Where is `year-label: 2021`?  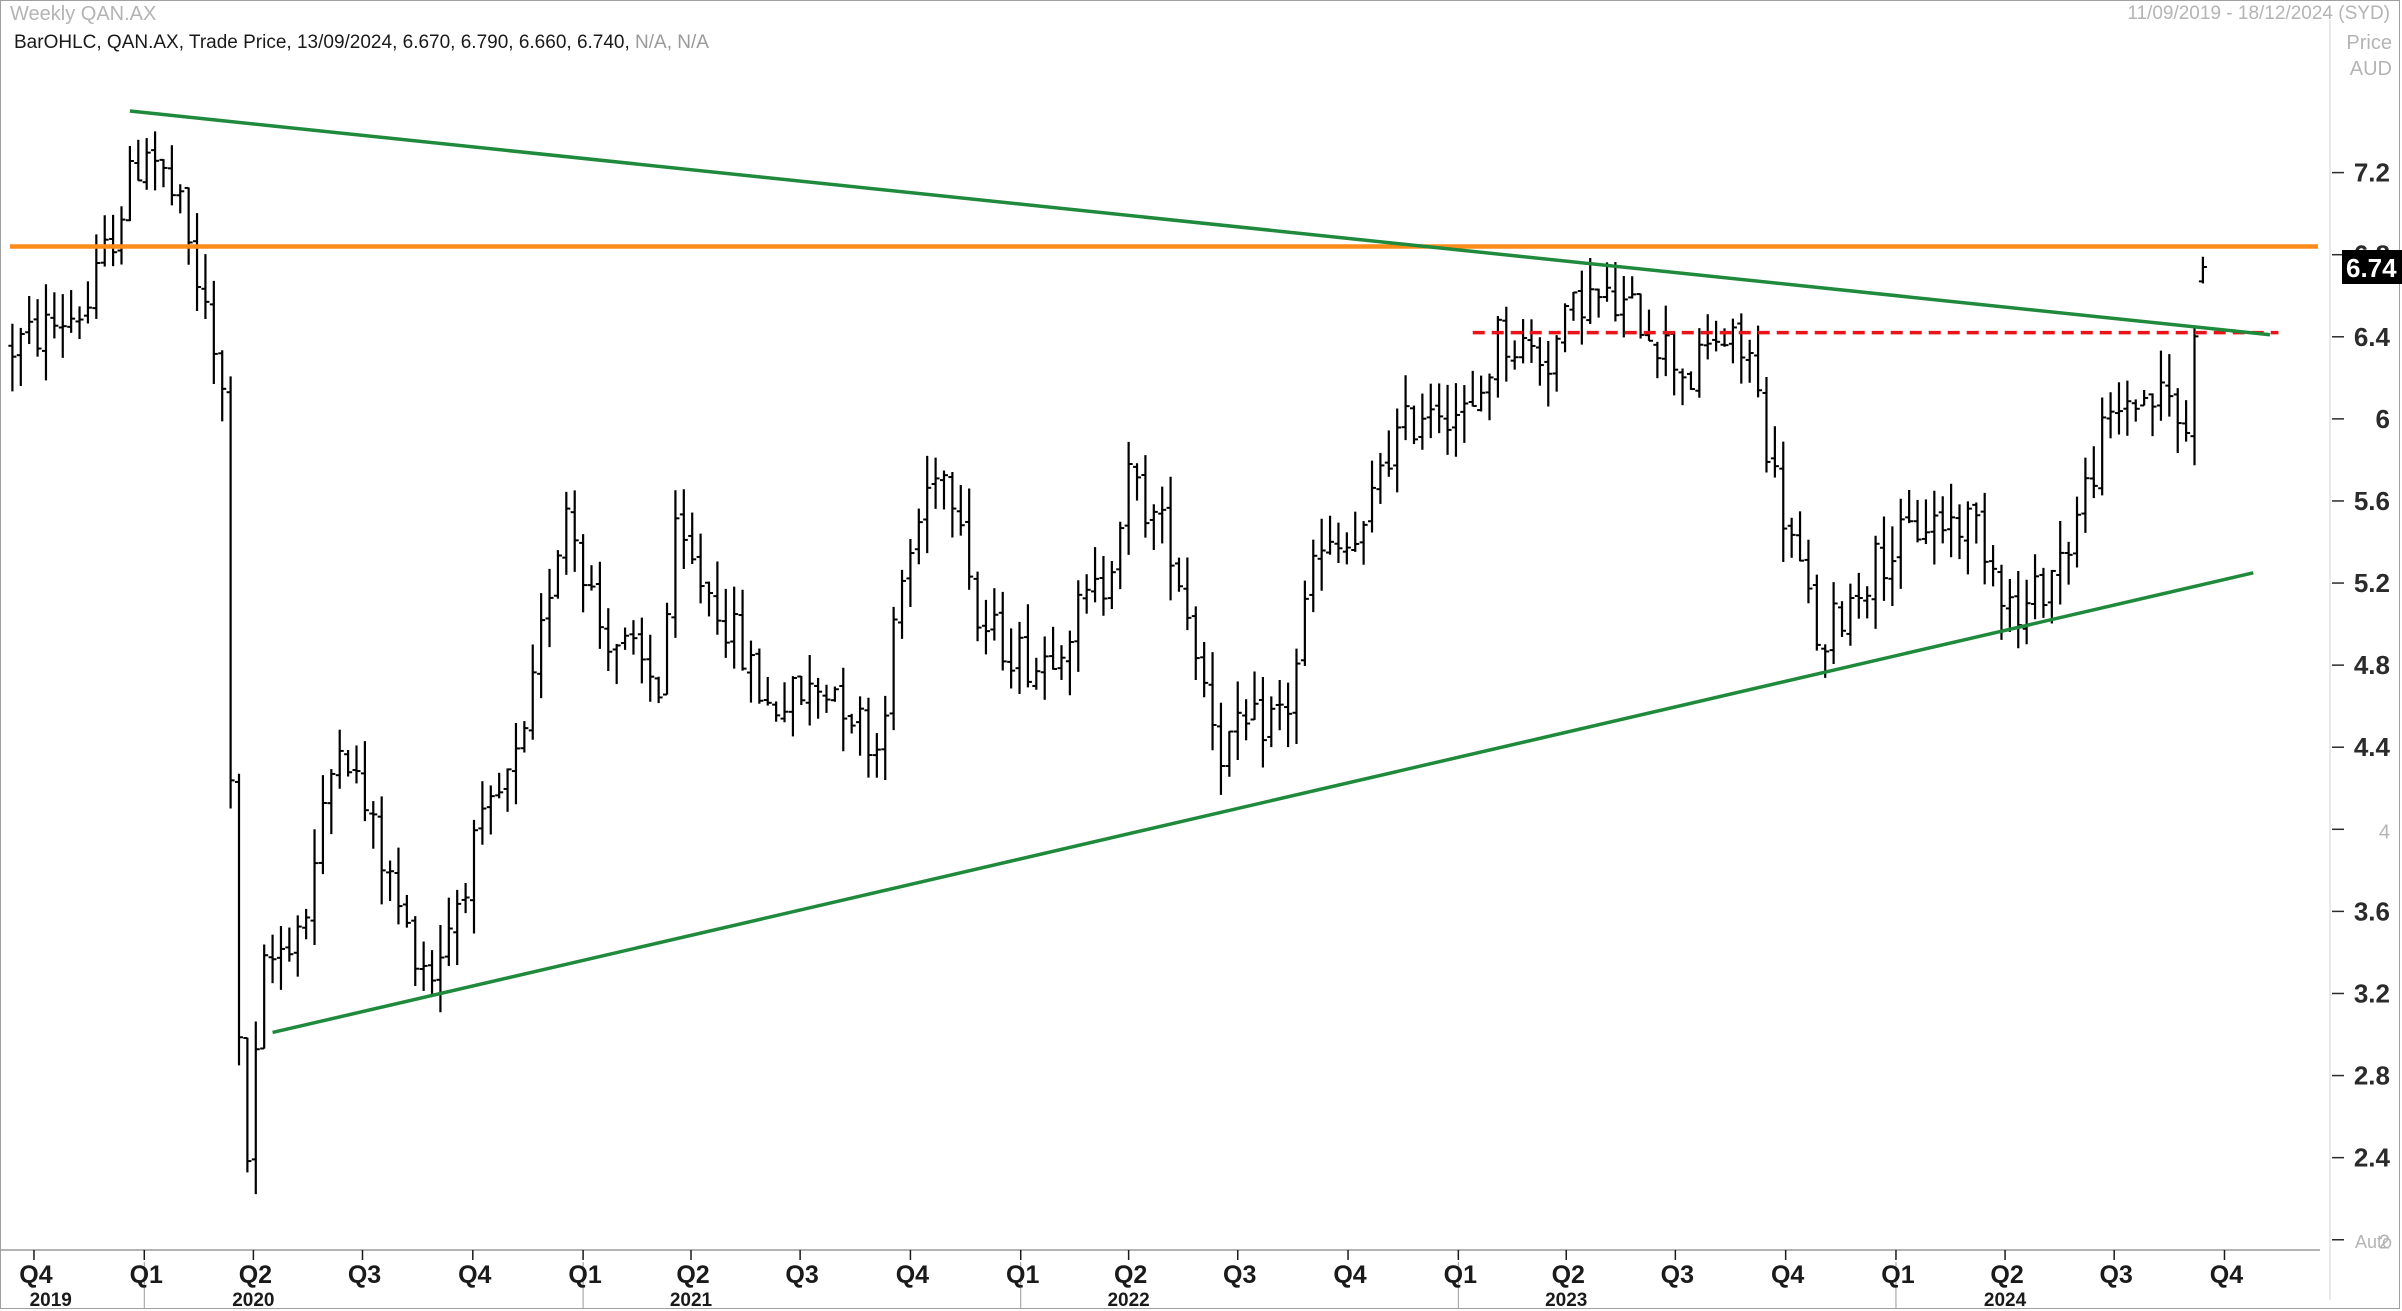
year-label: 2021 is located at coordinates (691, 1300).